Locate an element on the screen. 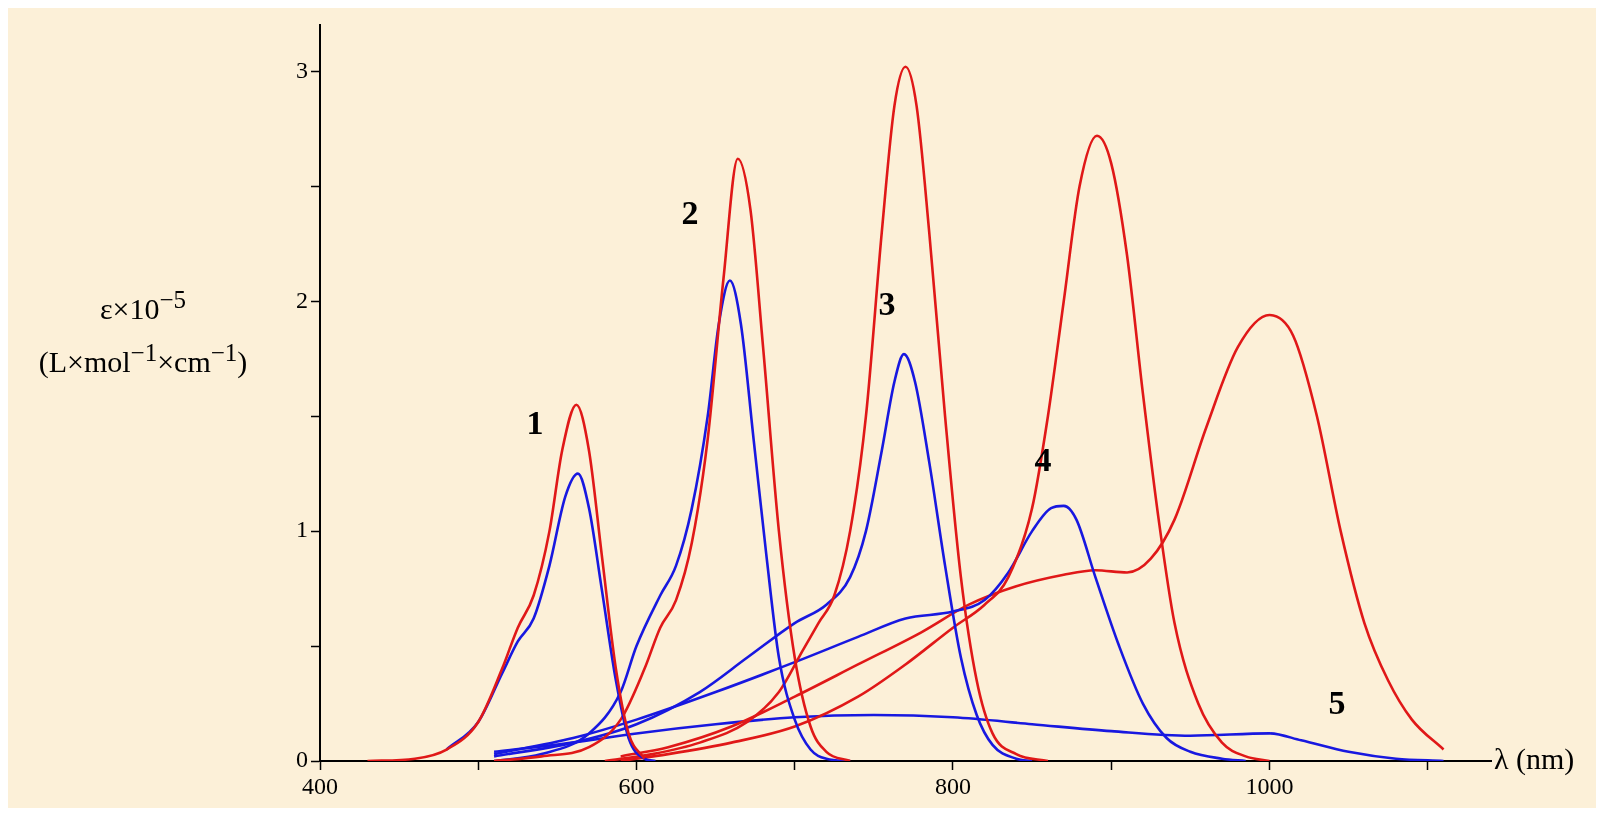 The image size is (1604, 816). annotation: 3 is located at coordinates (887, 303).